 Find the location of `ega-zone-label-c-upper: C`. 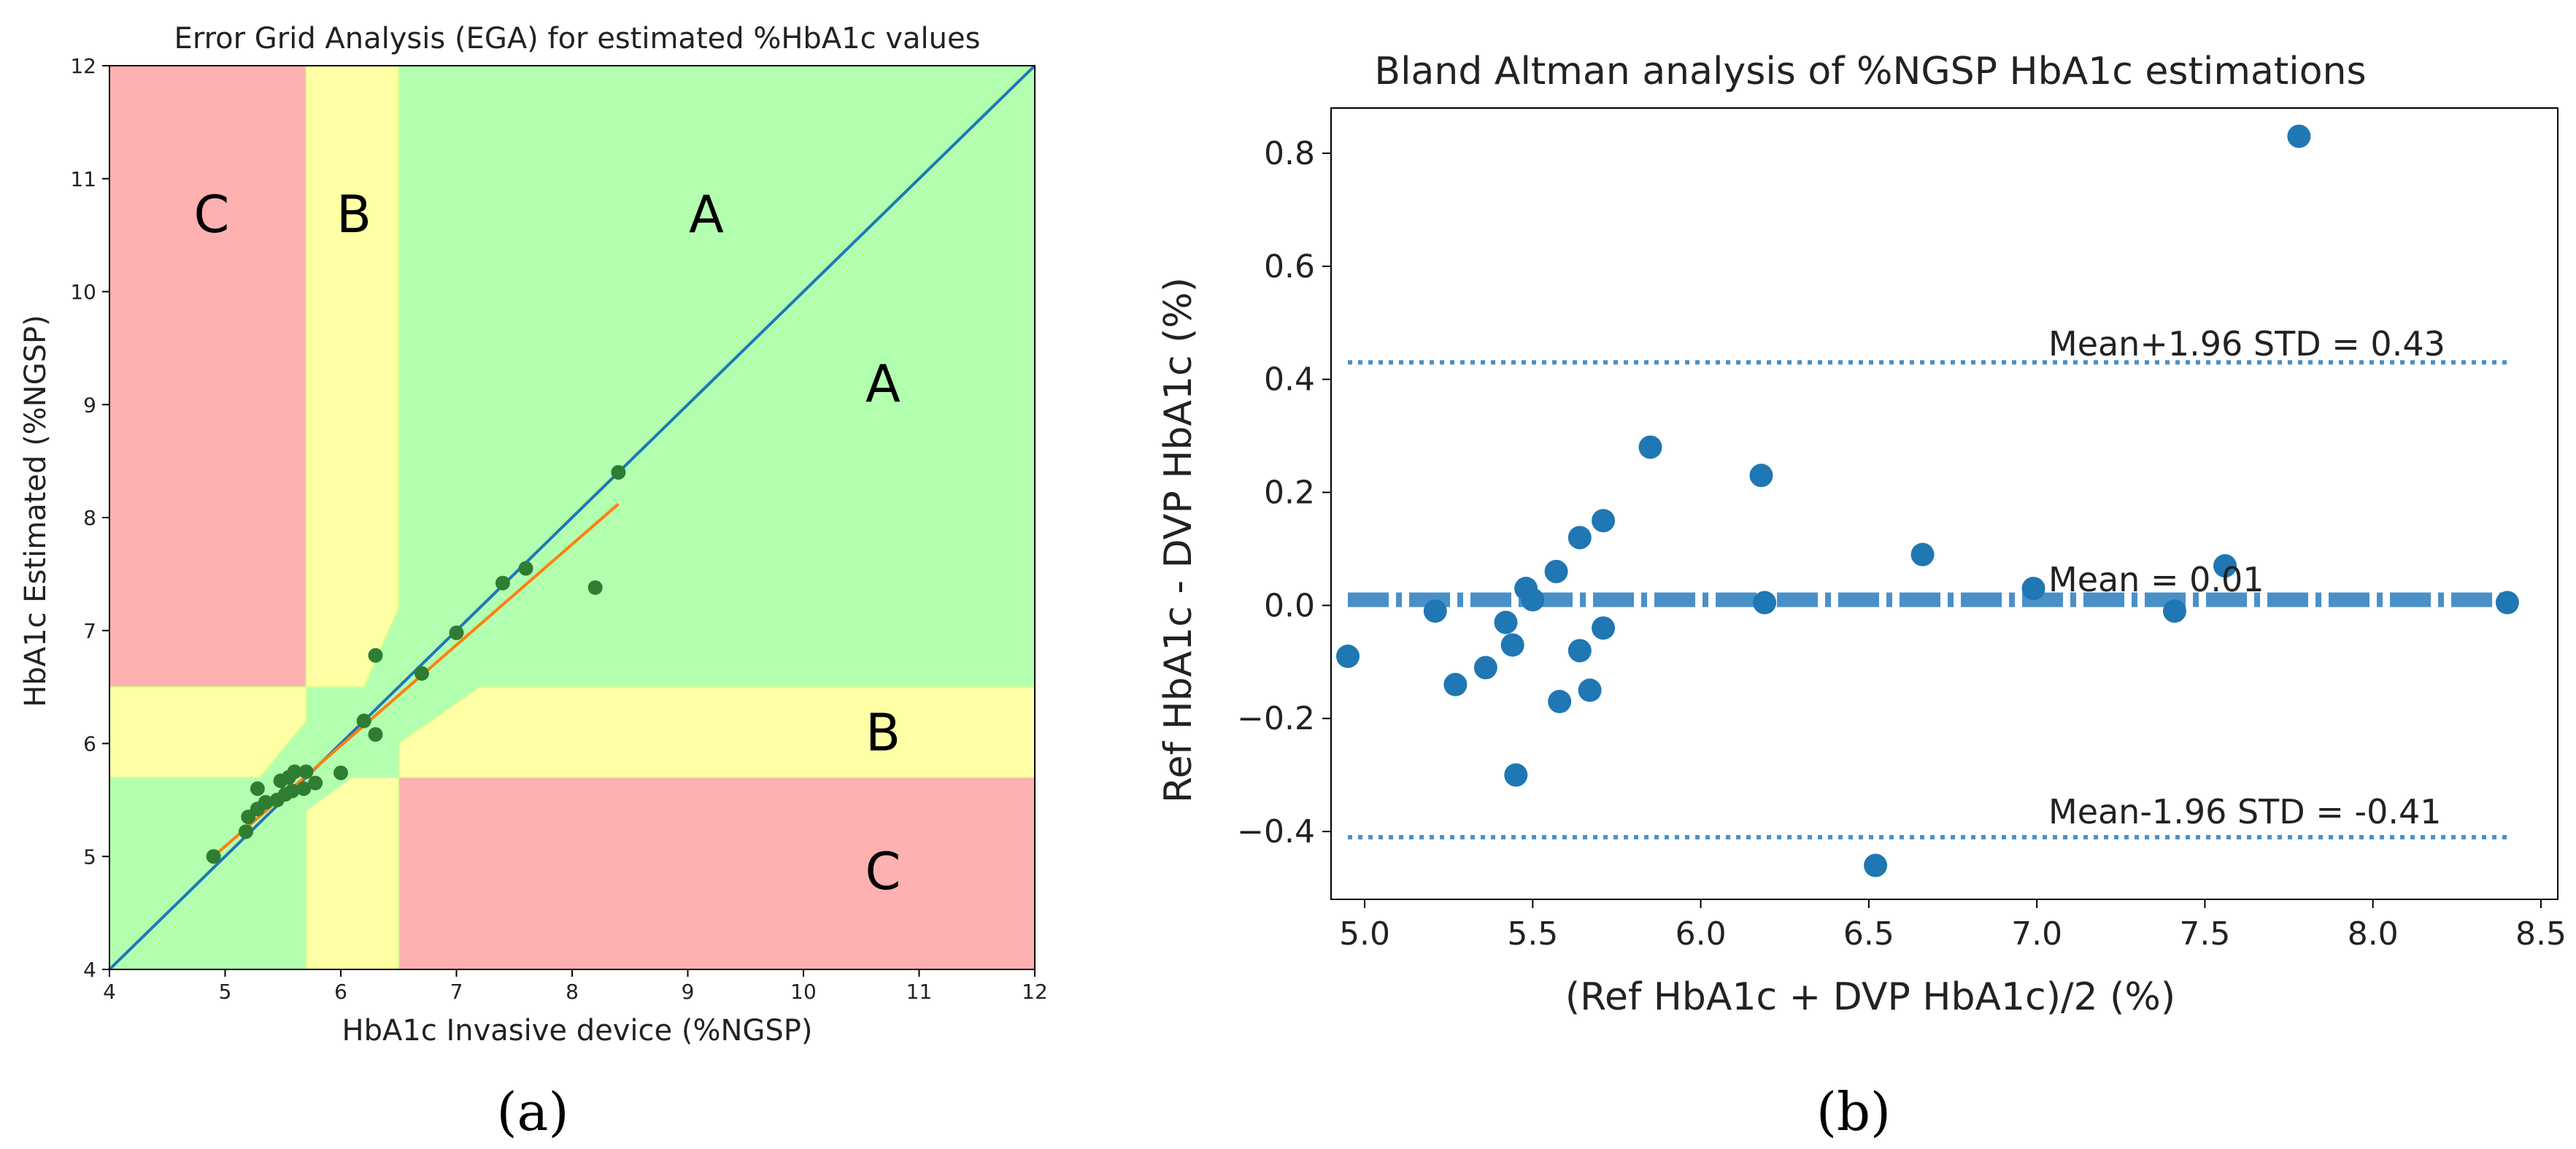

ega-zone-label-c-upper: C is located at coordinates (212, 215).